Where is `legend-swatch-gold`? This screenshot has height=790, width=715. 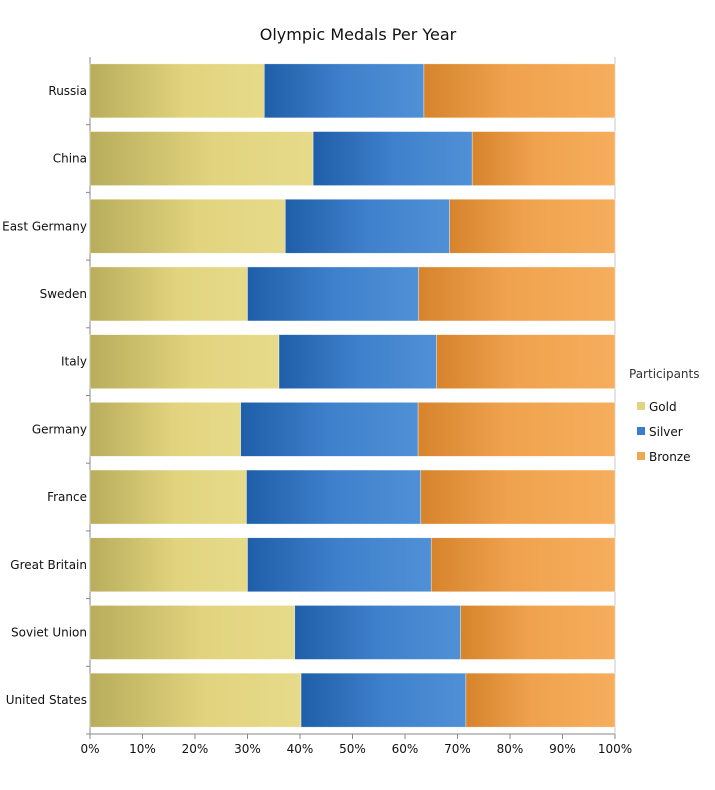 legend-swatch-gold is located at coordinates (641, 406).